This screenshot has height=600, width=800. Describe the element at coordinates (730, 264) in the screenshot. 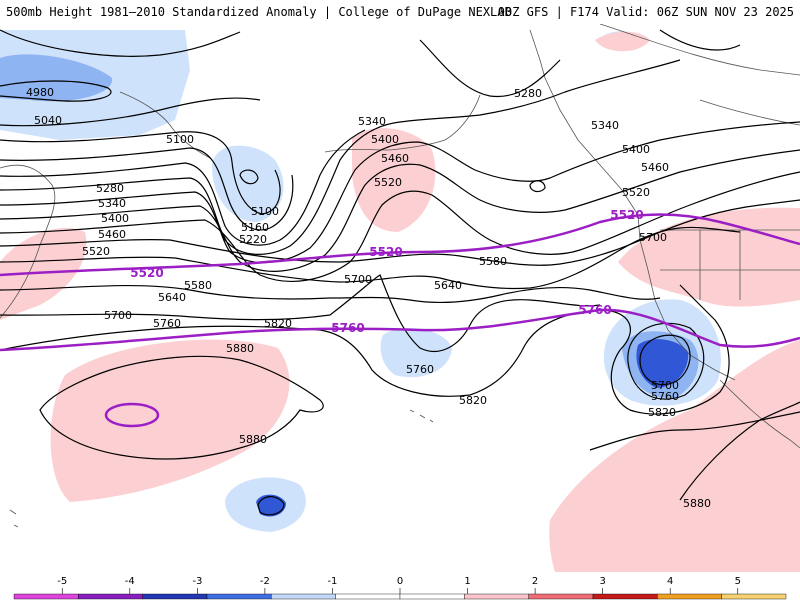

I see `state-borders` at that location.